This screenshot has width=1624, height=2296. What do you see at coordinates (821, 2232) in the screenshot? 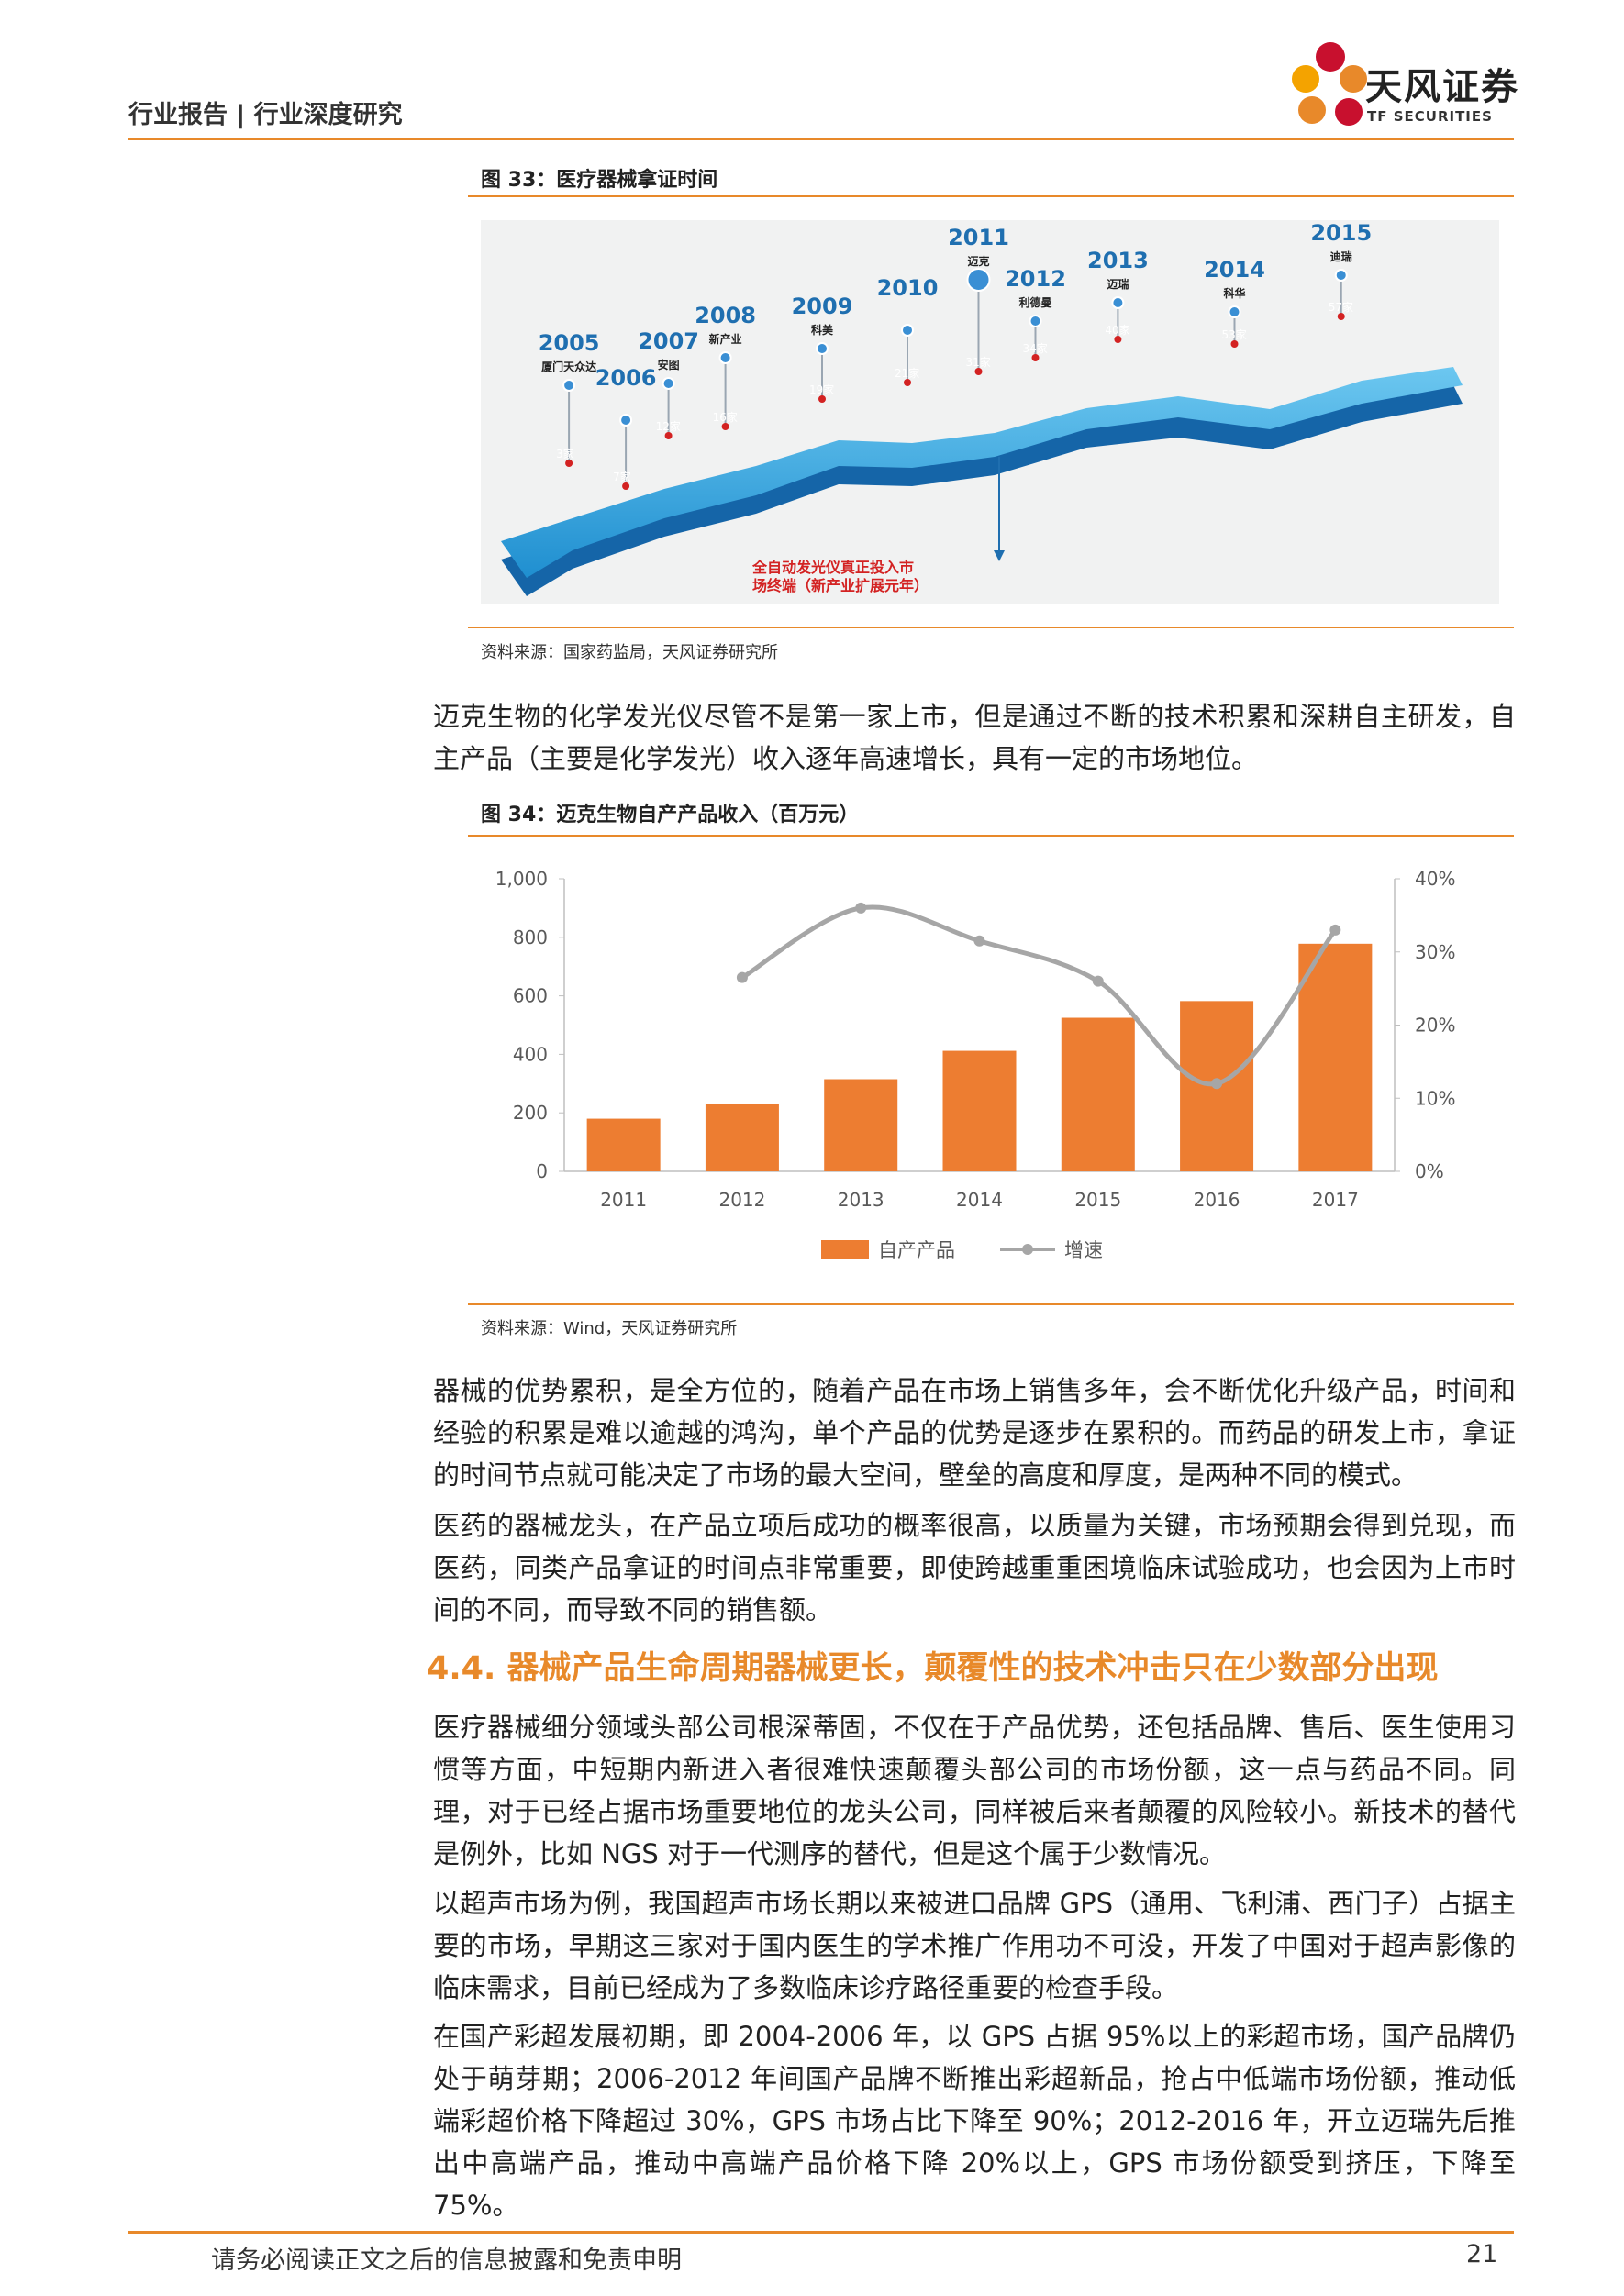
I see `footer-divider` at bounding box center [821, 2232].